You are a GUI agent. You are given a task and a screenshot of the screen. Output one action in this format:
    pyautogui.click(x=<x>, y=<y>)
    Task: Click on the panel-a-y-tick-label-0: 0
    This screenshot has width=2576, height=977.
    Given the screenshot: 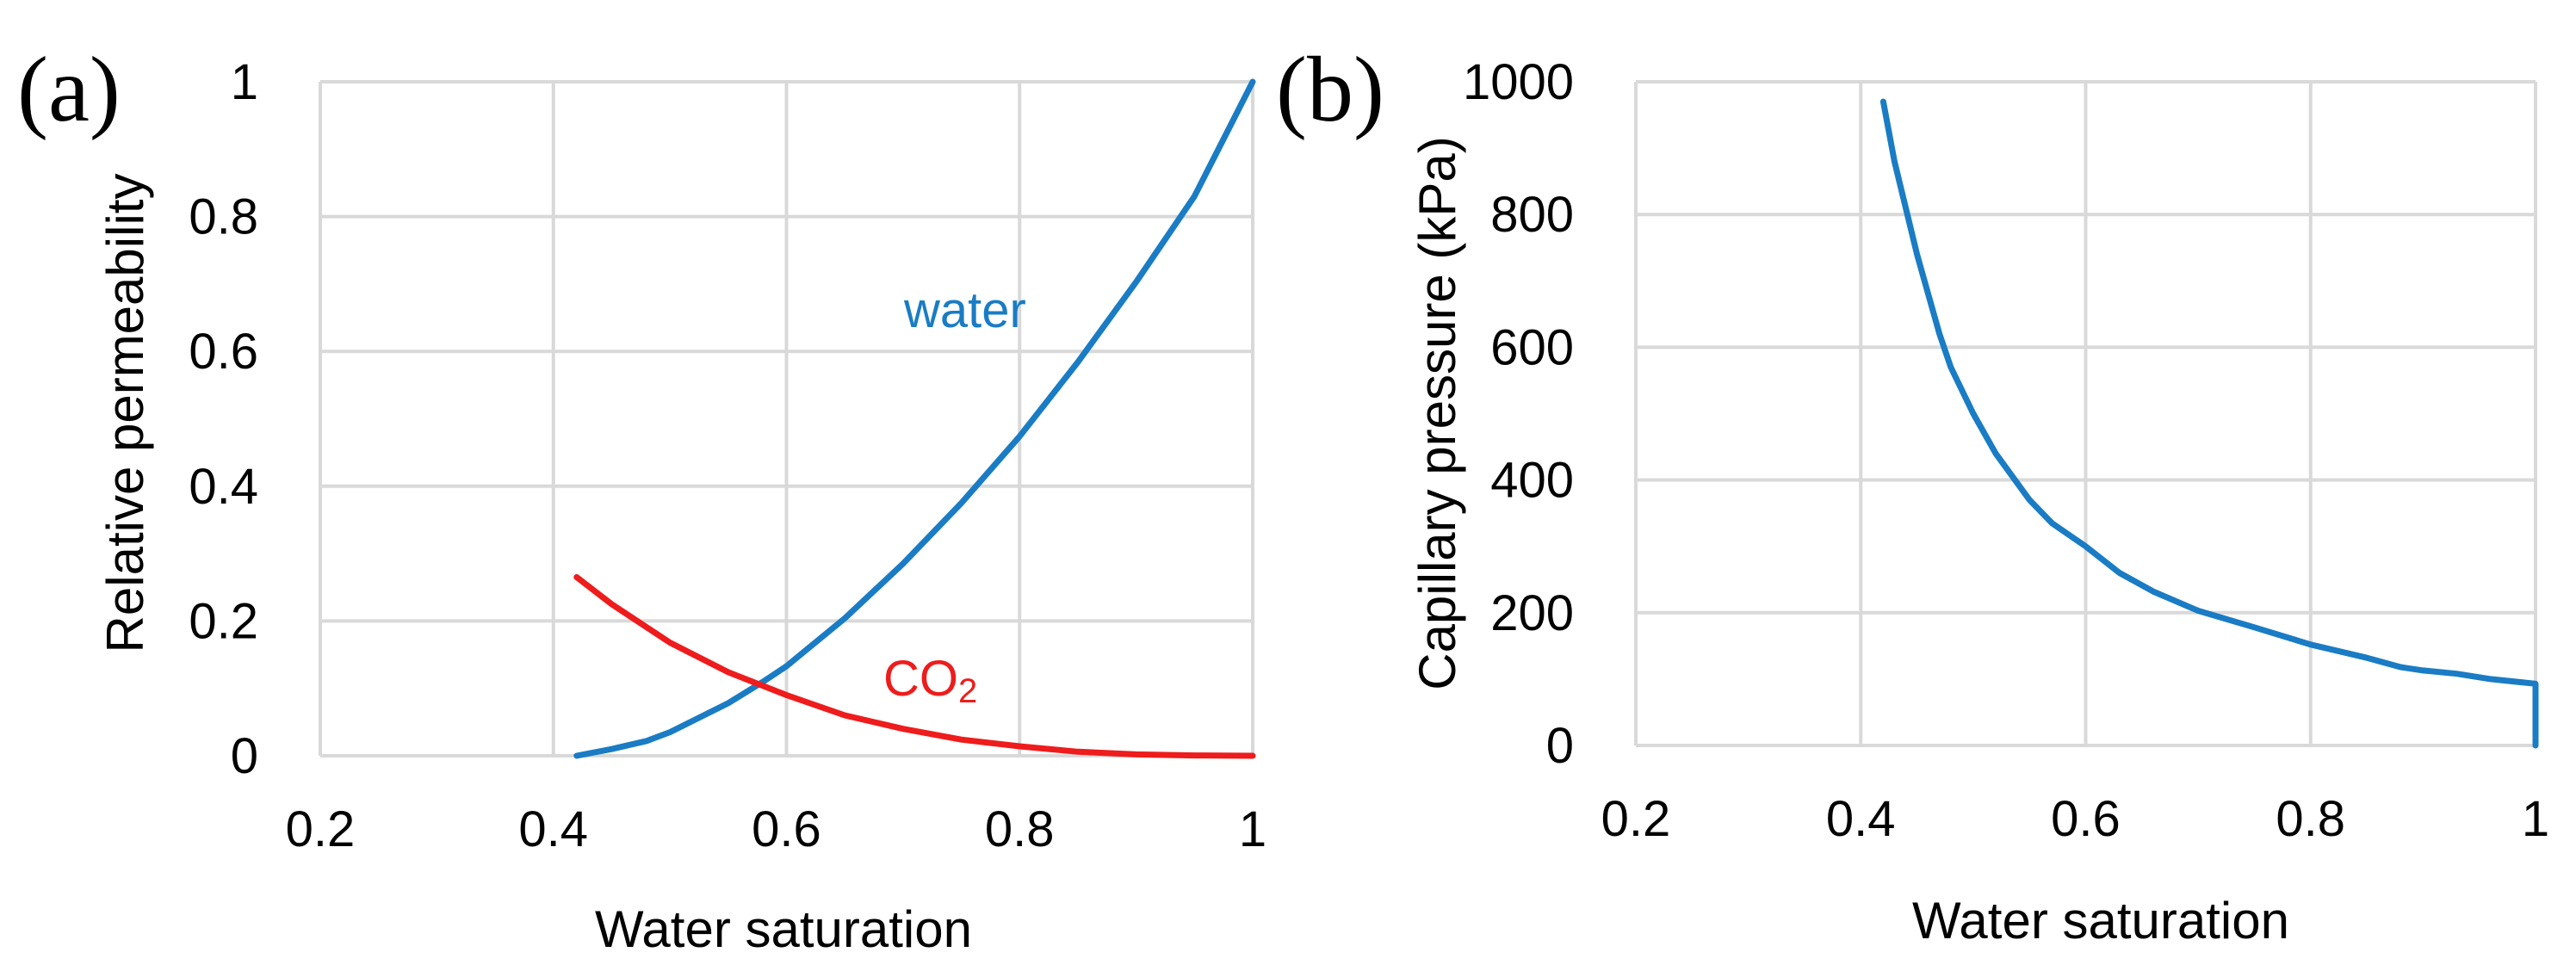 What is the action you would take?
    pyautogui.click(x=245, y=756)
    